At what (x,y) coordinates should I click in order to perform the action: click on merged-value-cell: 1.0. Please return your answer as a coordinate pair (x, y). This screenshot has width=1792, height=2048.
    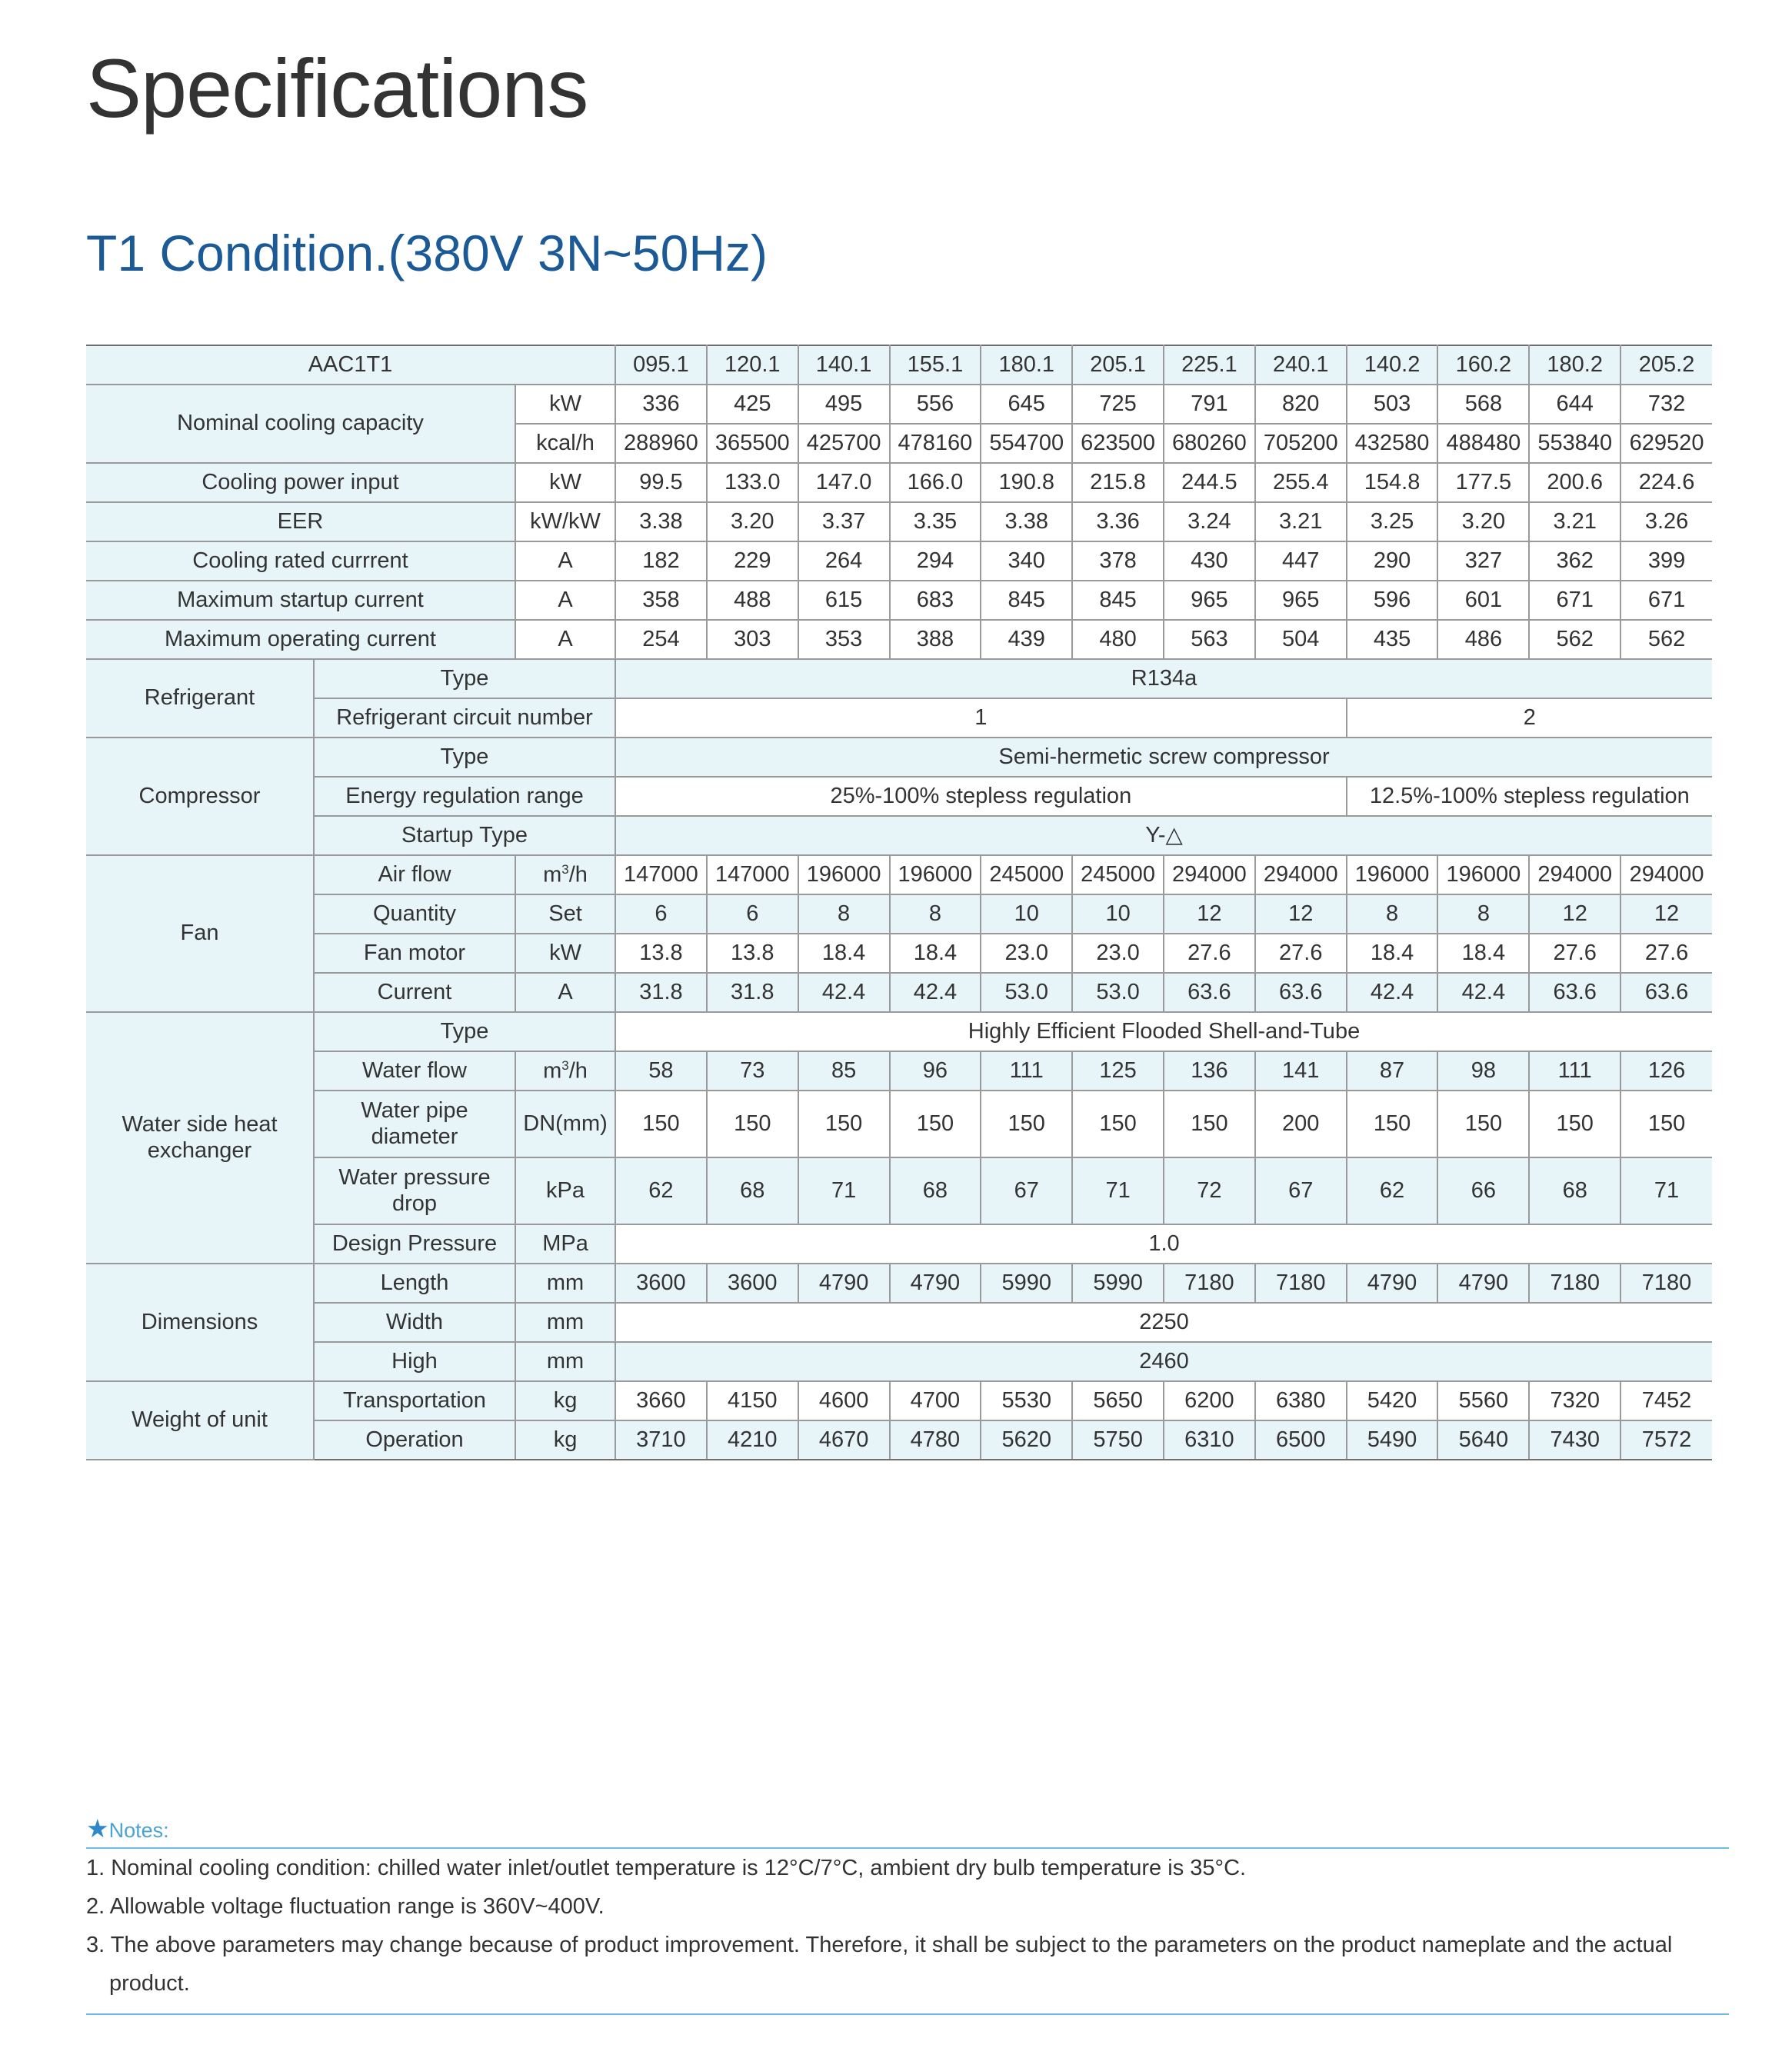
    Looking at the image, I should click on (1163, 1244).